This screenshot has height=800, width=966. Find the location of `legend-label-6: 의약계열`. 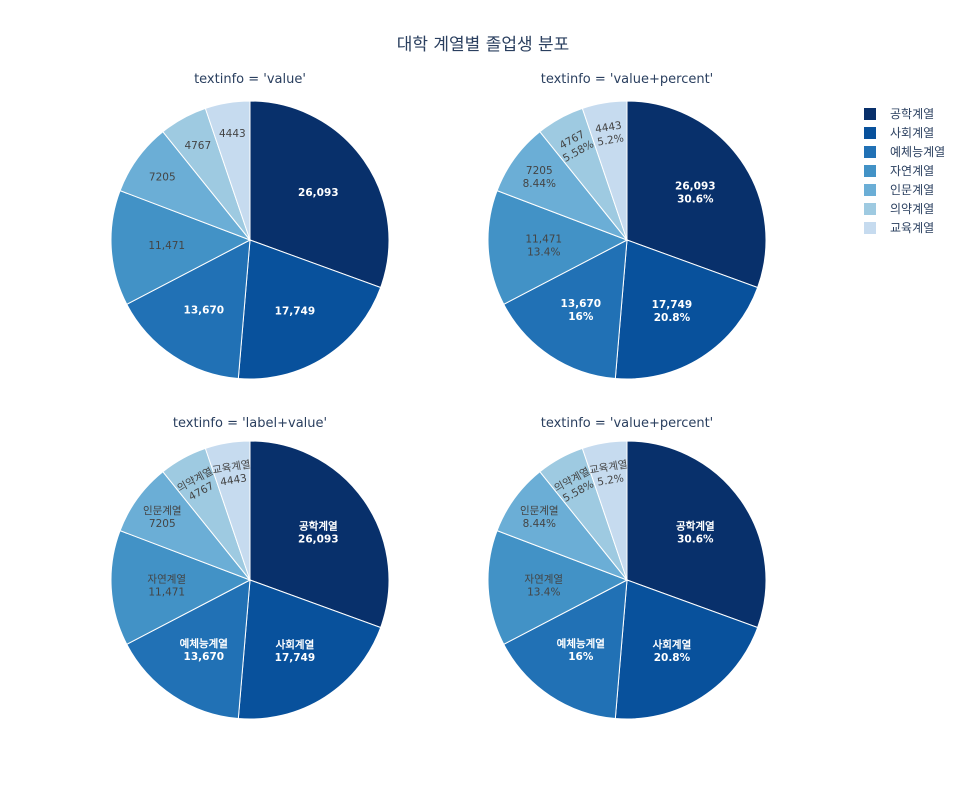

legend-label-6: 의약계열 is located at coordinates (912, 208).